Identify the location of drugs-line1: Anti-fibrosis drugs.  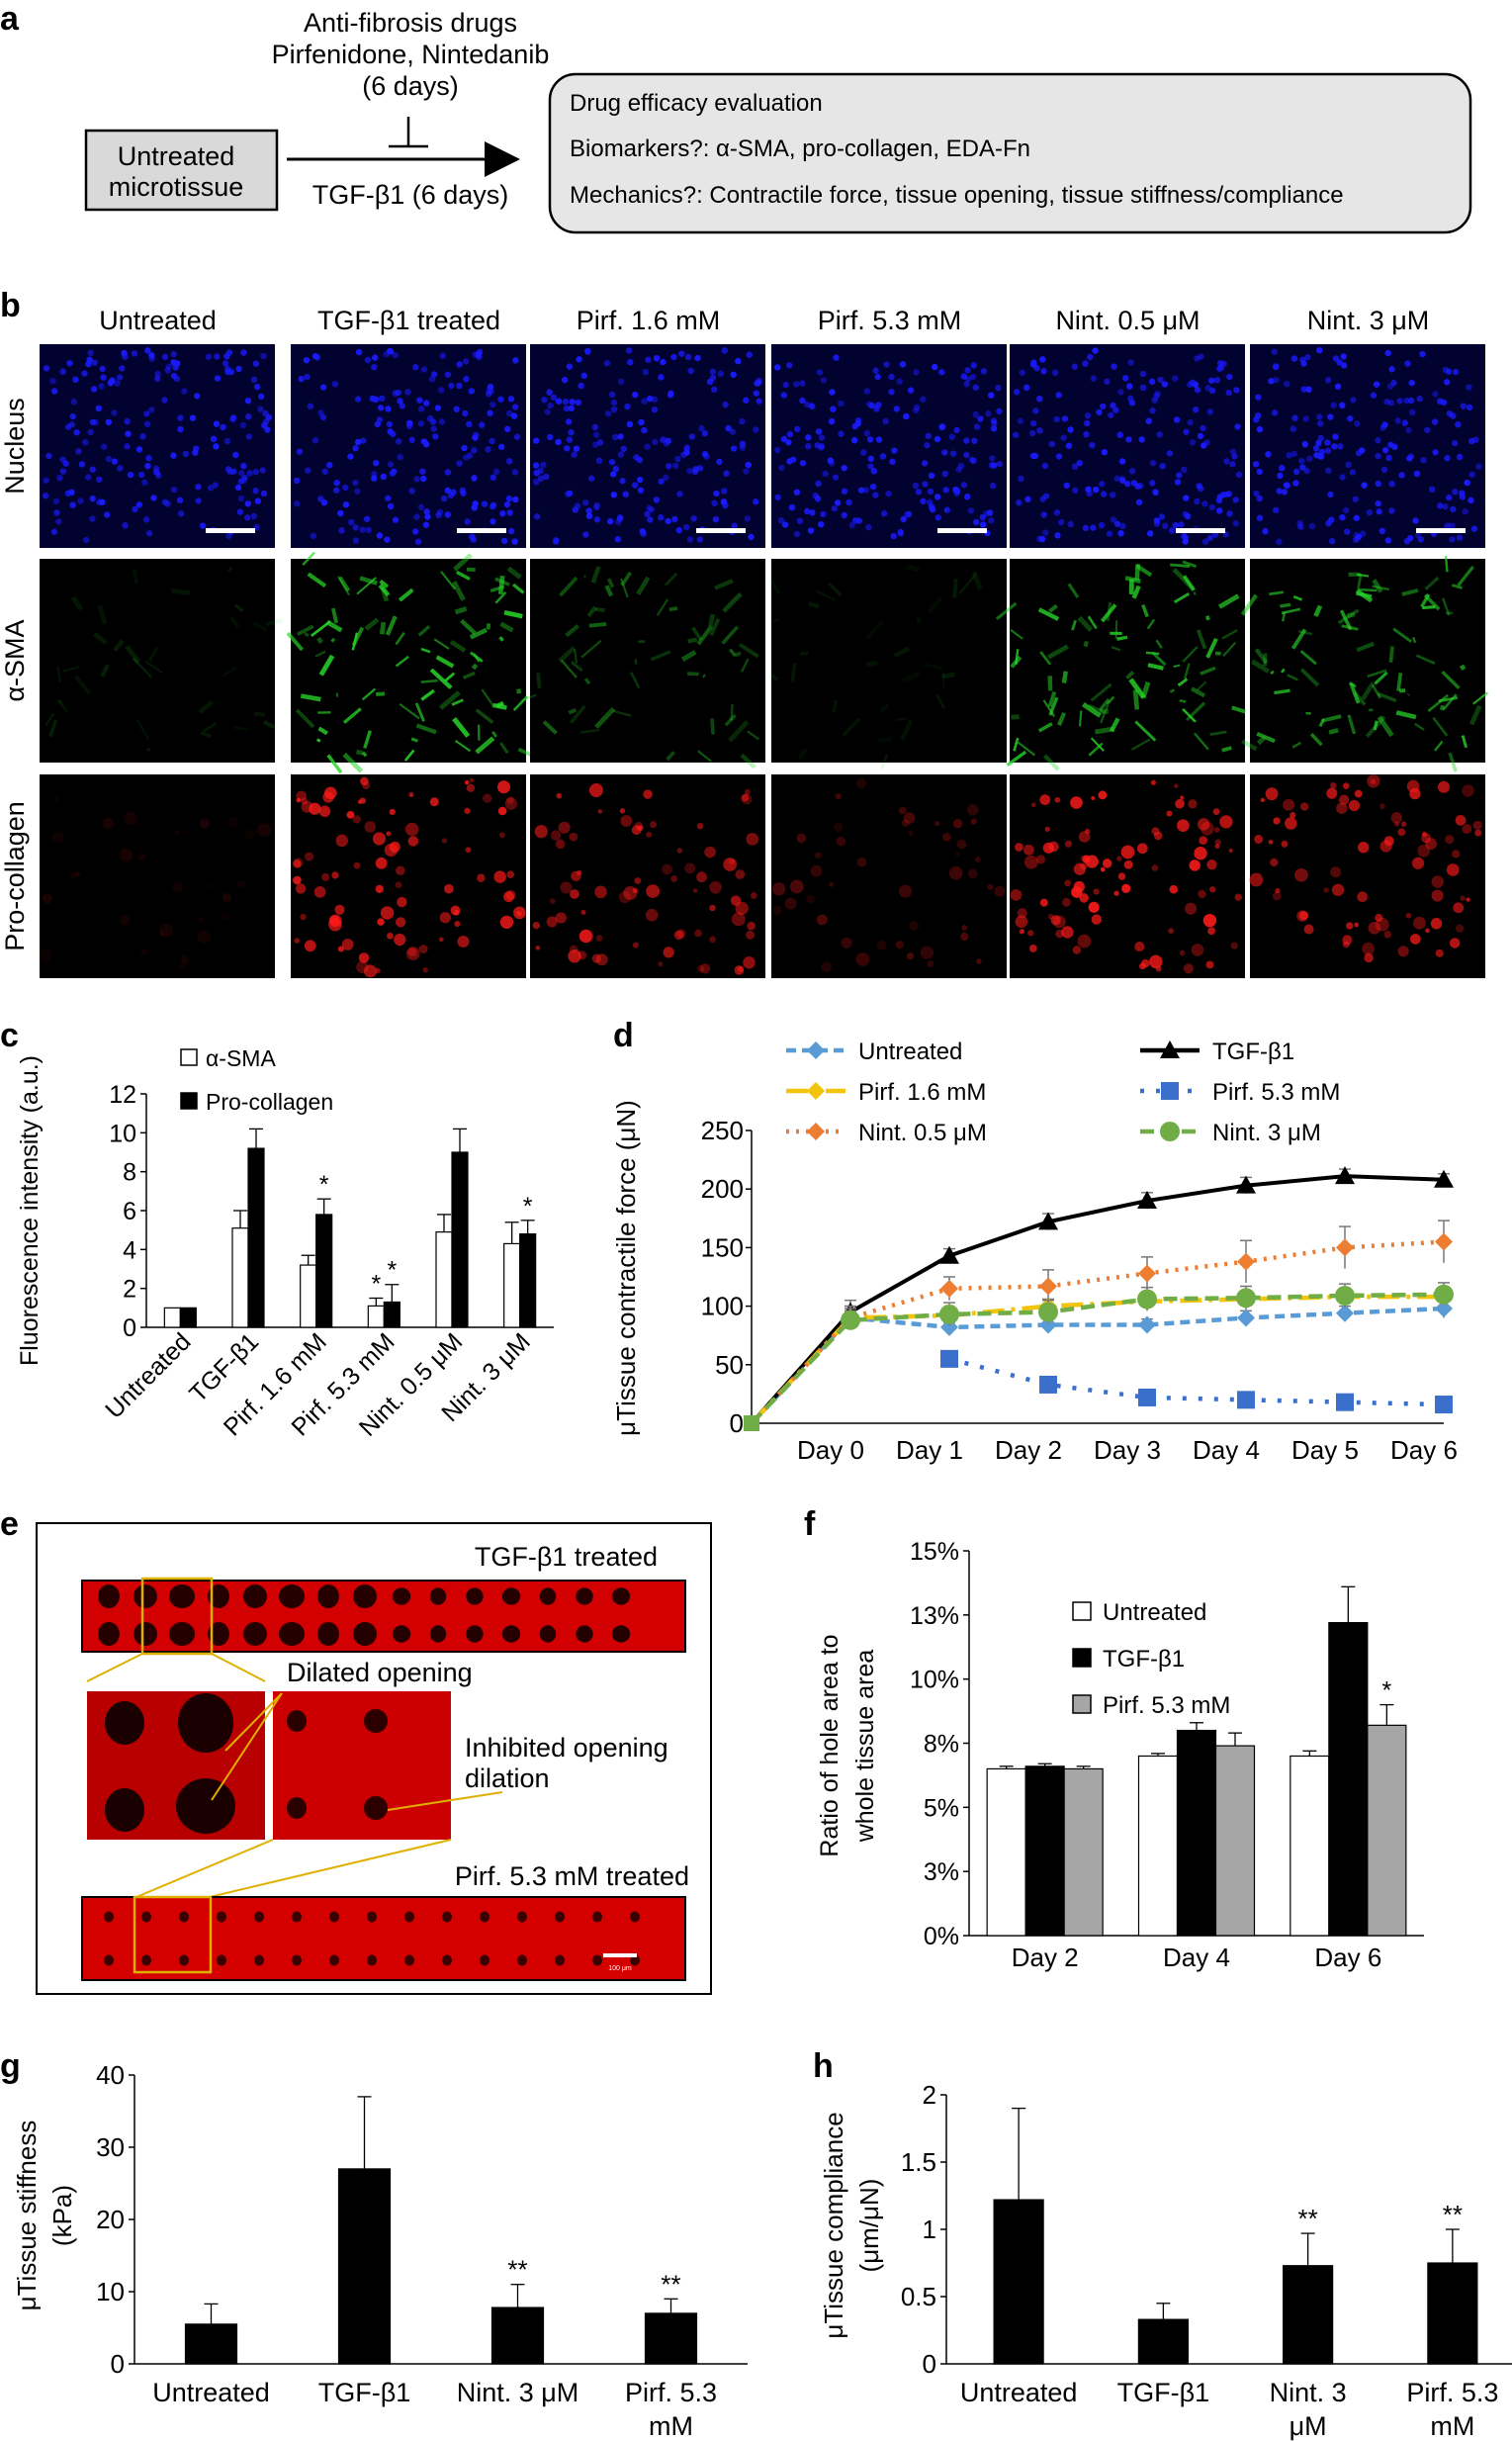
(411, 23).